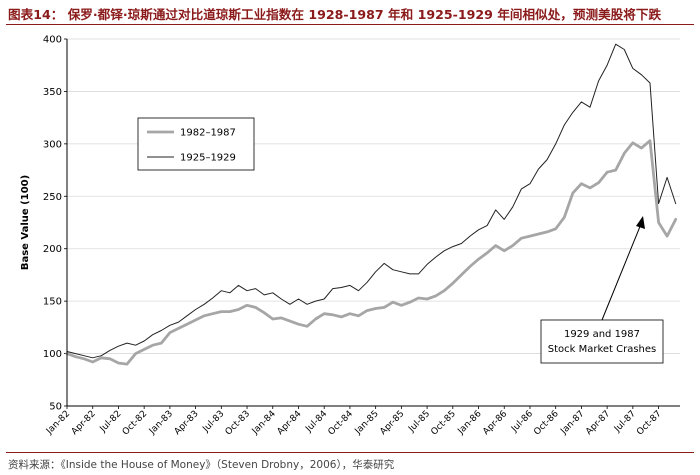  I want to click on y-axis-label: Base Value (100), so click(25, 222).